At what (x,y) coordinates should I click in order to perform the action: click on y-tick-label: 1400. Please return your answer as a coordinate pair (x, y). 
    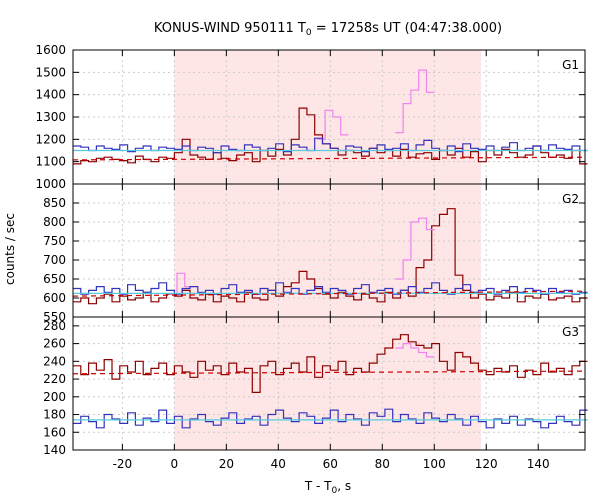
    Looking at the image, I should click on (50, 95).